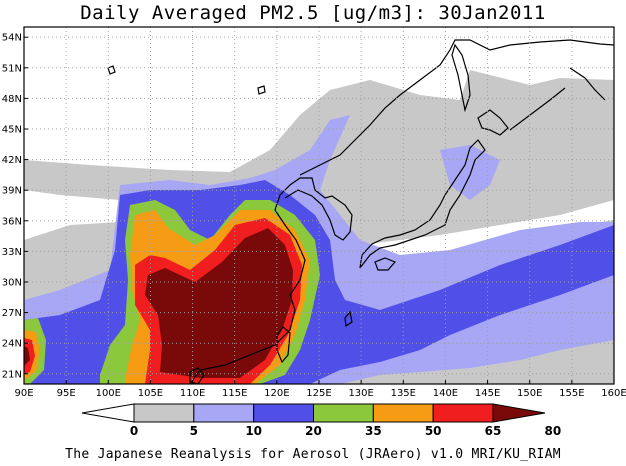 This screenshot has height=466, width=626. What do you see at coordinates (487, 393) in the screenshot?
I see `x-tick-label: 145E` at bounding box center [487, 393].